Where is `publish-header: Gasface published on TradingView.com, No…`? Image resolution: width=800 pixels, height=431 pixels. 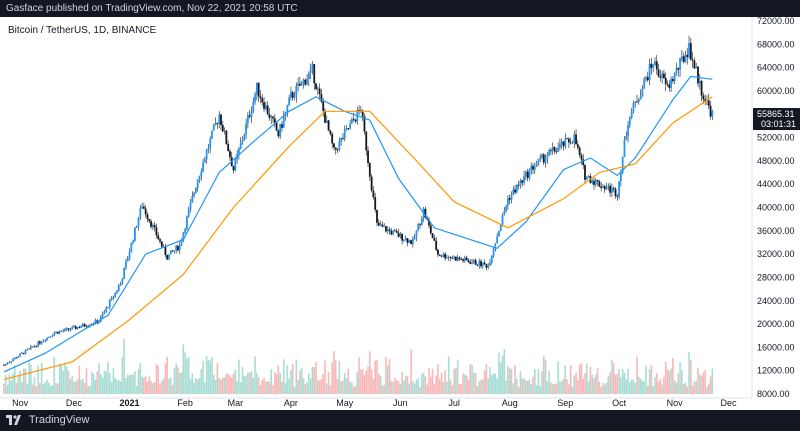 publish-header: Gasface published on TradingView.com, No… is located at coordinates (400, 8).